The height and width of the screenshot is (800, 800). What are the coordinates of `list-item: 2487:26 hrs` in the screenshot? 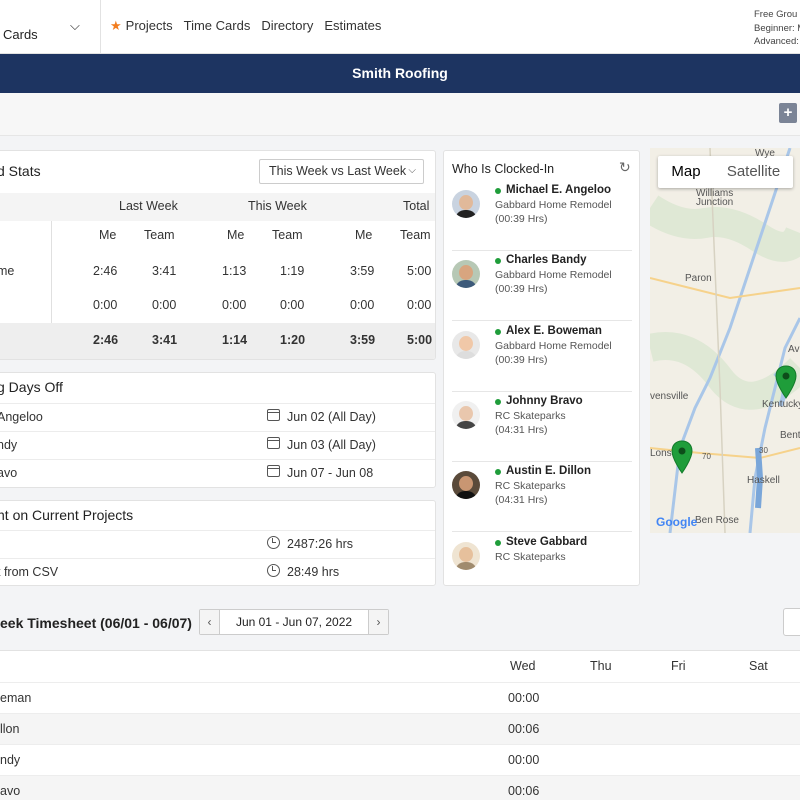 It's located at (217, 544).